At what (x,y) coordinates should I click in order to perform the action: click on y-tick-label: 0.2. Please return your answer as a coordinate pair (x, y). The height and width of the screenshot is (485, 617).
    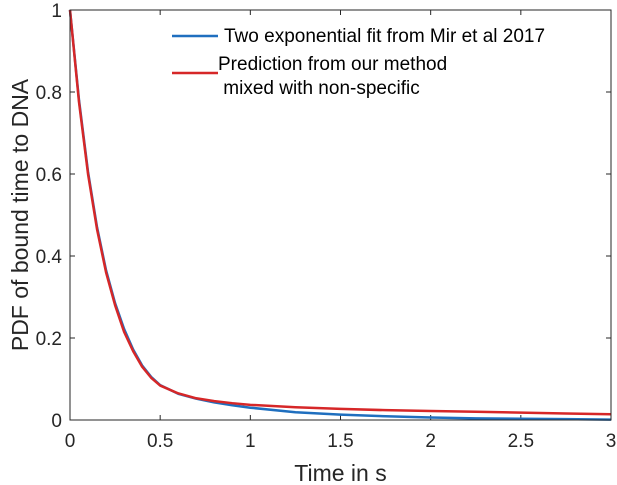
    Looking at the image, I should click on (49, 339).